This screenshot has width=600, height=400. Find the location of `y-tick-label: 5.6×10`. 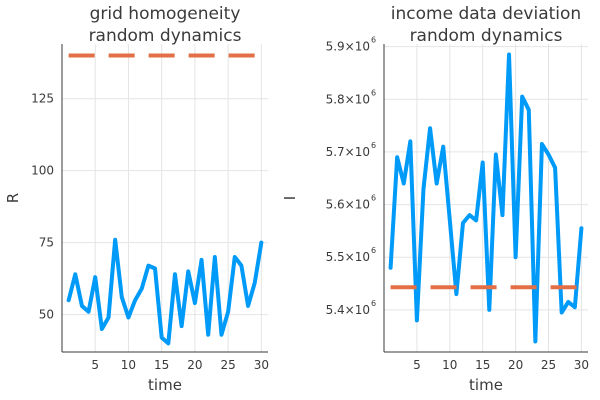

y-tick-label: 5.6×10 is located at coordinates (348, 205).